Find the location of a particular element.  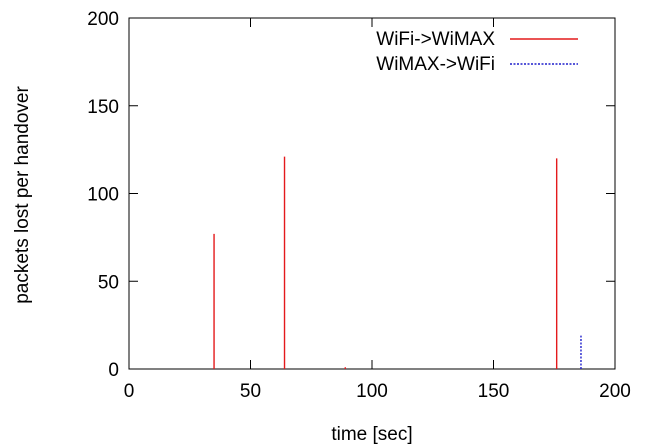

x-tick-label: 50 is located at coordinates (250, 391).